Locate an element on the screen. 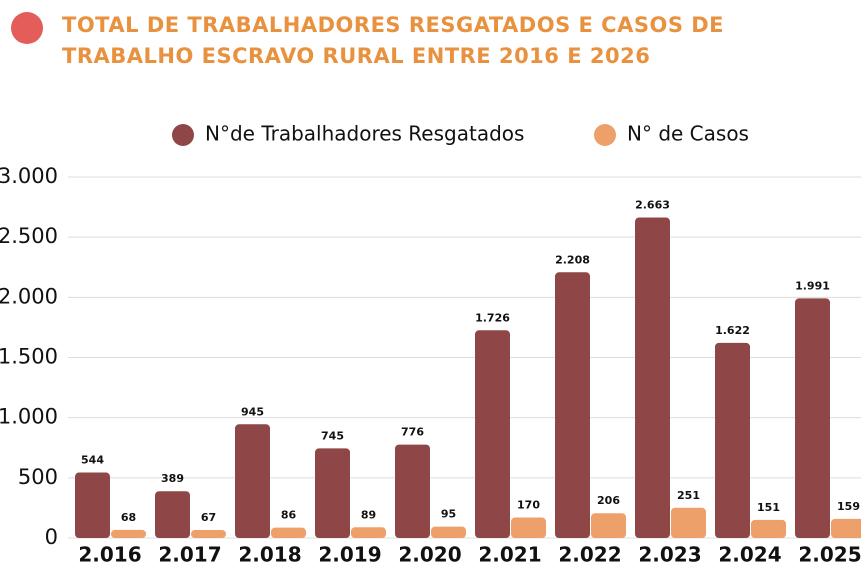 The height and width of the screenshot is (567, 861). legend-label: N° de Casos is located at coordinates (688, 134).